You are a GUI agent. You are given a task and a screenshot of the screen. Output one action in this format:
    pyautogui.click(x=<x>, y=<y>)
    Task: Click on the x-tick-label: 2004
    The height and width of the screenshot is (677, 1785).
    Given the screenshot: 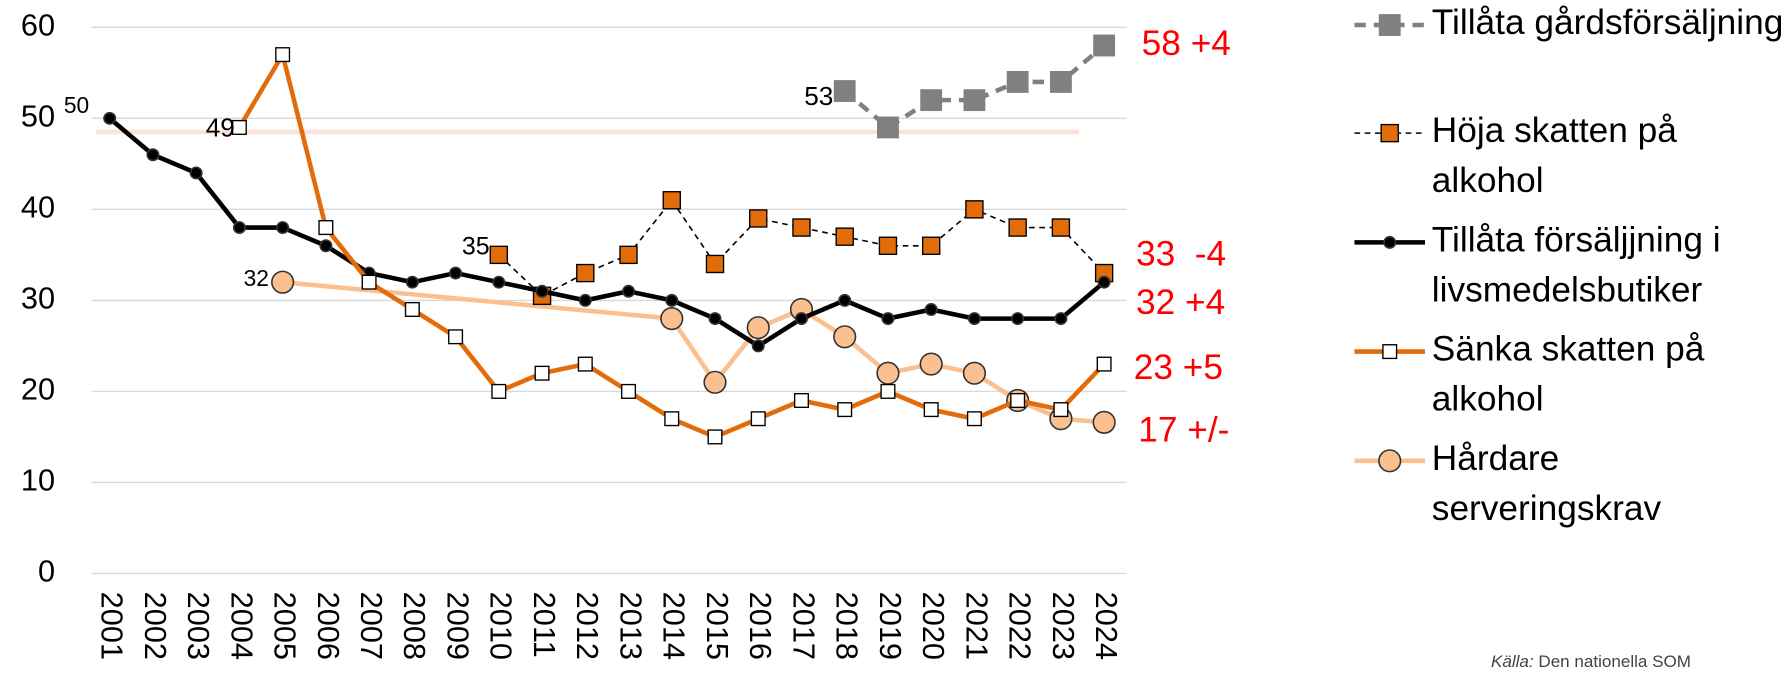 What is the action you would take?
    pyautogui.click(x=241, y=626)
    